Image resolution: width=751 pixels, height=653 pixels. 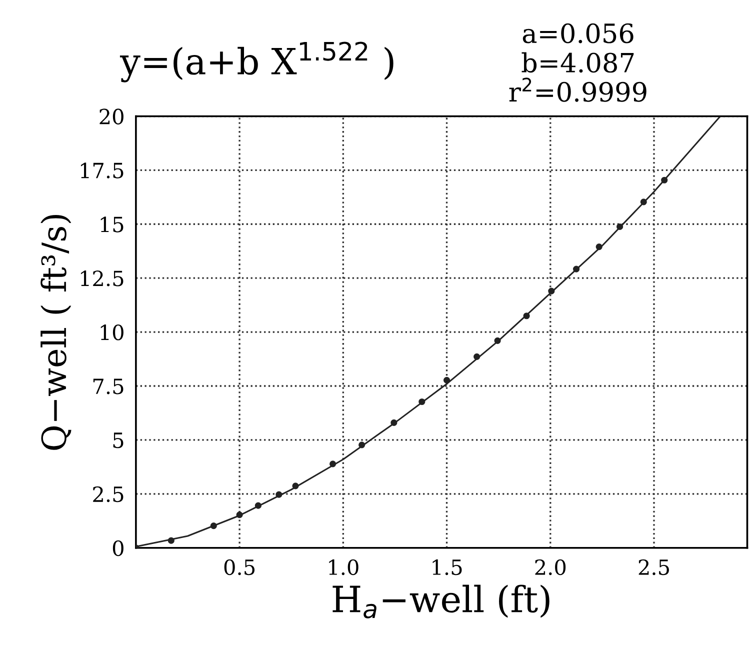 I want to click on x-tick-label: 1.0, so click(x=343, y=567).